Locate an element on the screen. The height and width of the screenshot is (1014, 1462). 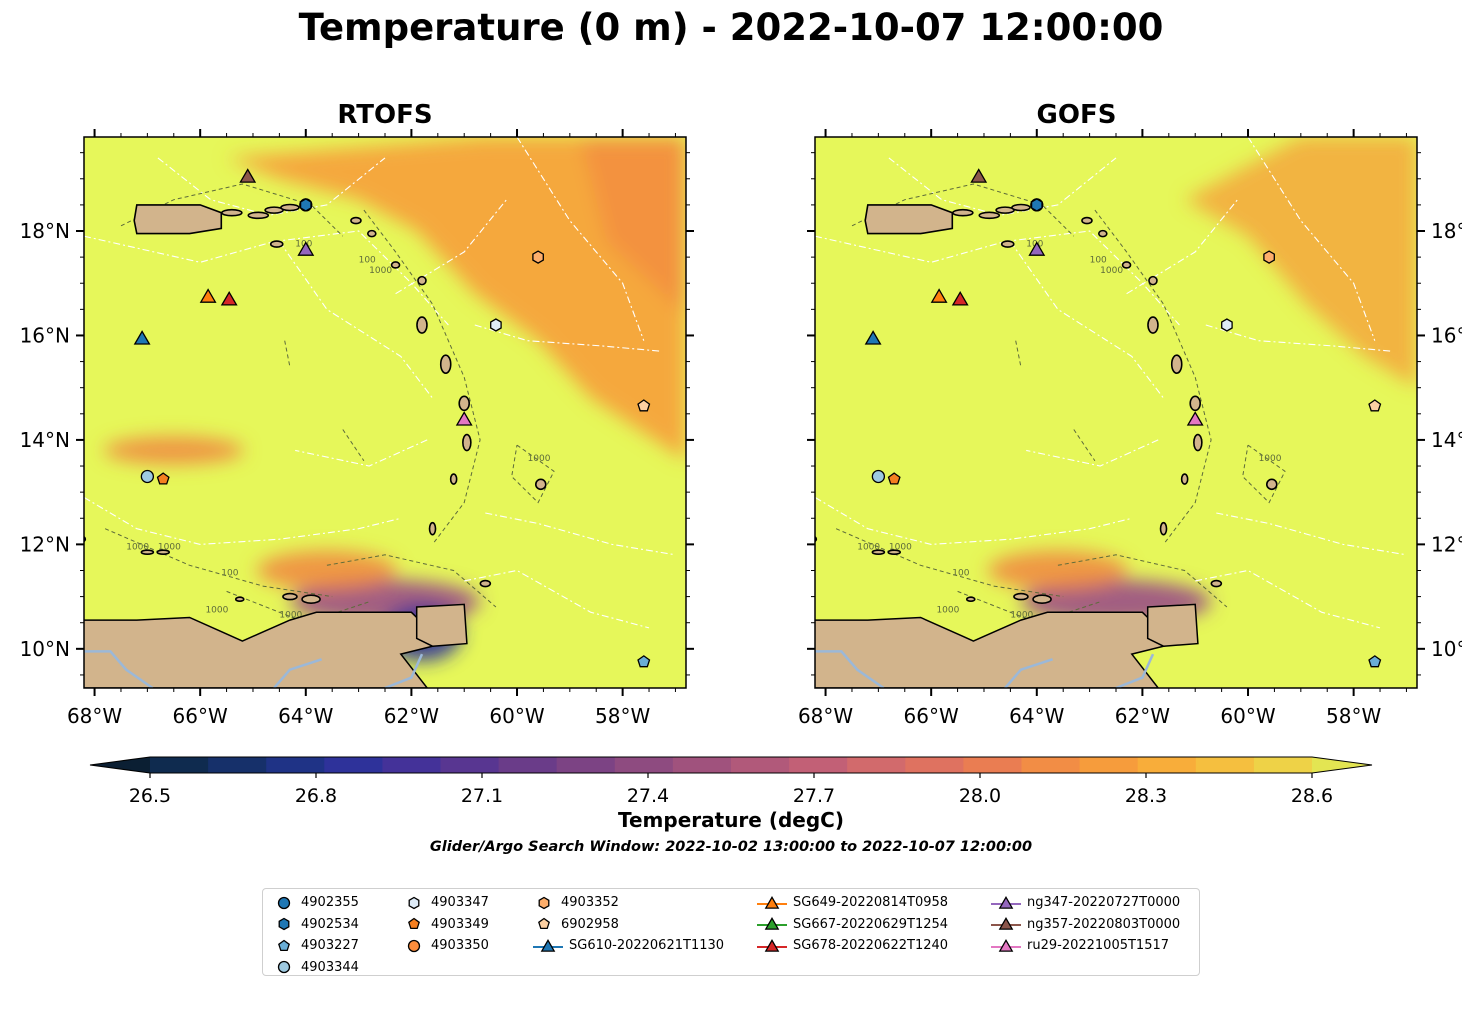
legend-item: 4903352 is located at coordinates (576, 902).